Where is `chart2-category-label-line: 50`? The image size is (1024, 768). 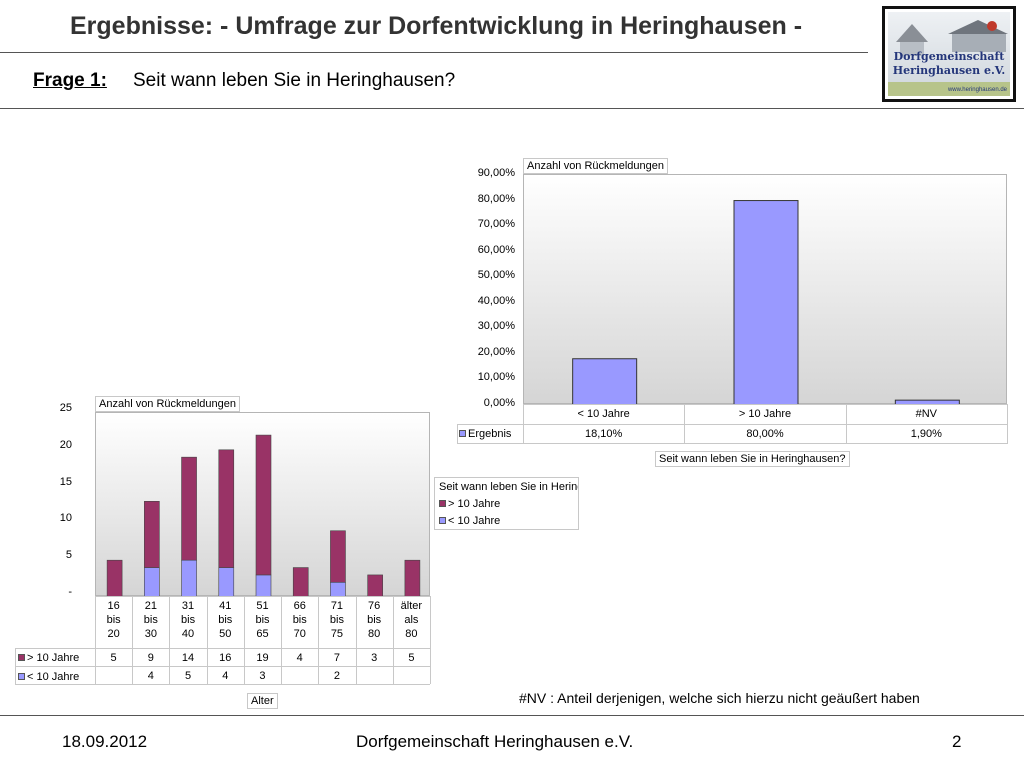 chart2-category-label-line: 50 is located at coordinates (225, 634).